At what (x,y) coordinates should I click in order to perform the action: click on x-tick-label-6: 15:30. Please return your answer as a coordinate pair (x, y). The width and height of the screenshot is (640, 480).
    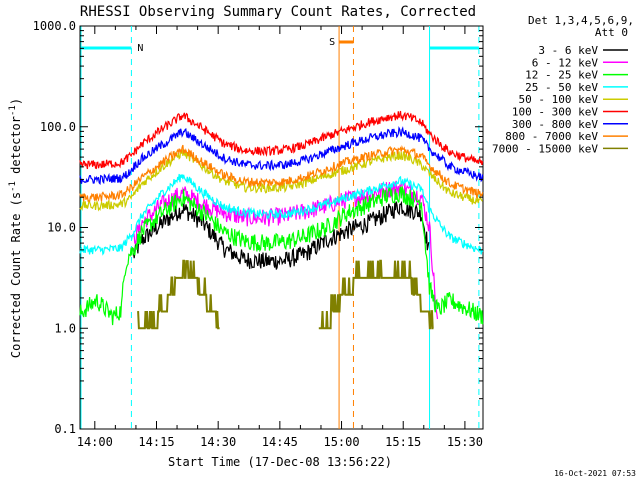
    Looking at the image, I should click on (465, 442).